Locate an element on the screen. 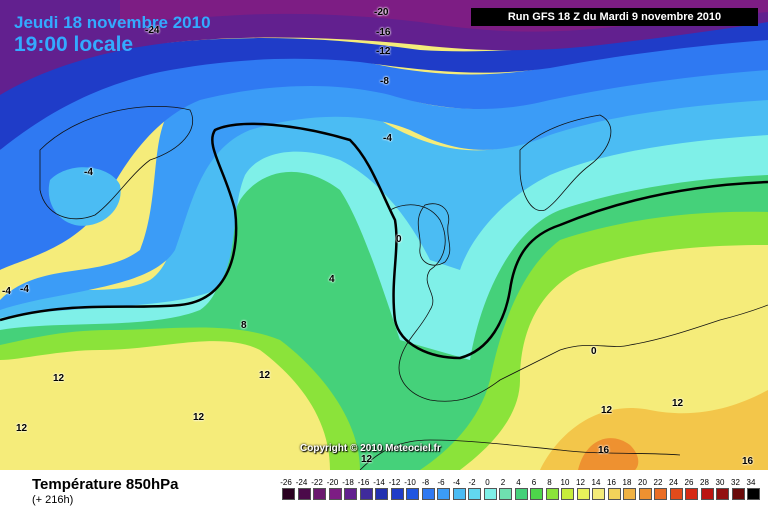 The image size is (768, 512). scale-tick-label: -10 is located at coordinates (410, 482).